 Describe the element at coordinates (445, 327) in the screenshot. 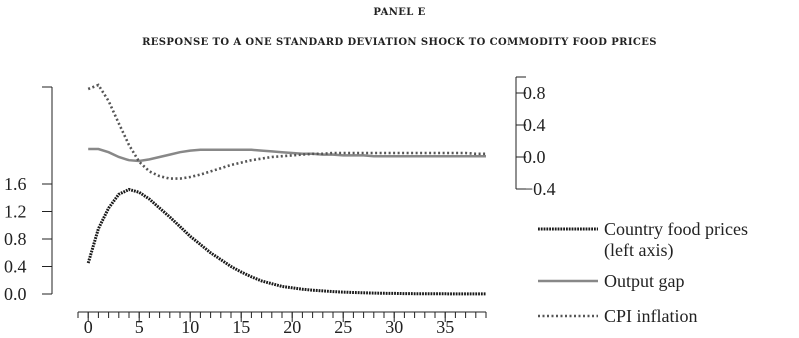

I see `x-tick-label: 35` at that location.